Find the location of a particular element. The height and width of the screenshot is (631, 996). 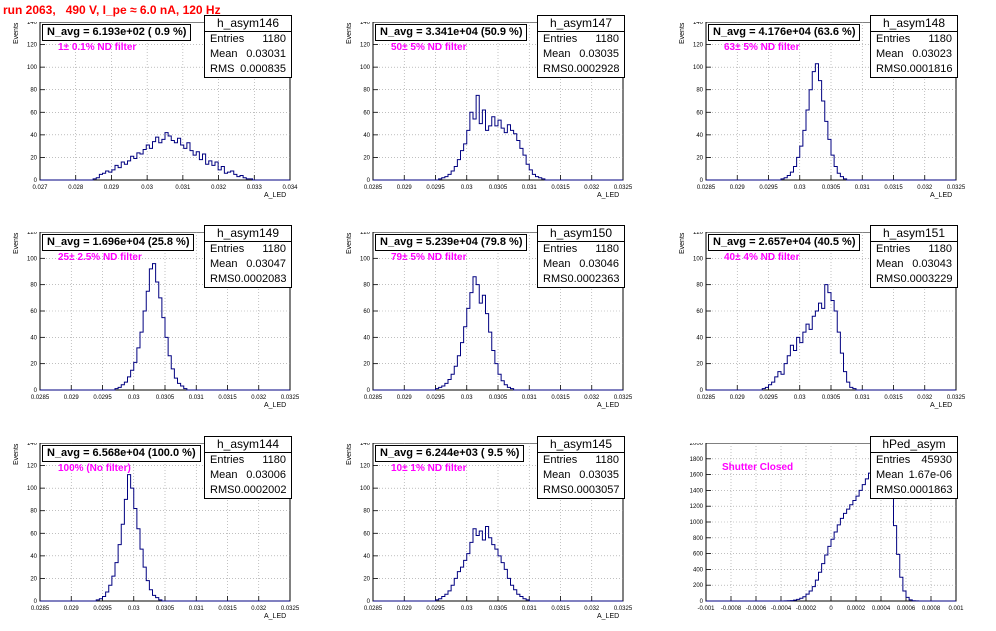

stat-row-rms: RMS 0.0002363 is located at coordinates (581, 279).